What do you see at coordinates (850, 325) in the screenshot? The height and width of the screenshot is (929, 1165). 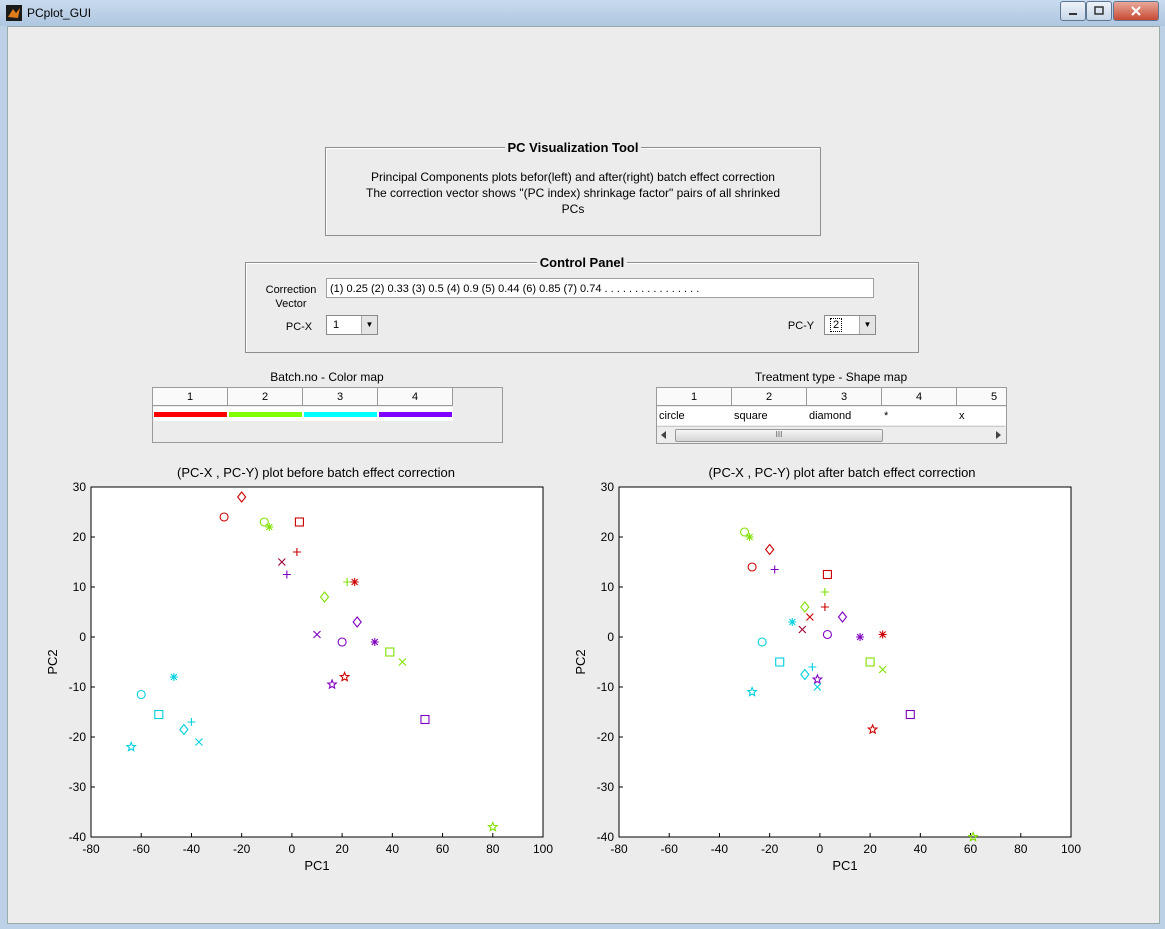 I see `pcy-dropdown: 2 ▼` at bounding box center [850, 325].